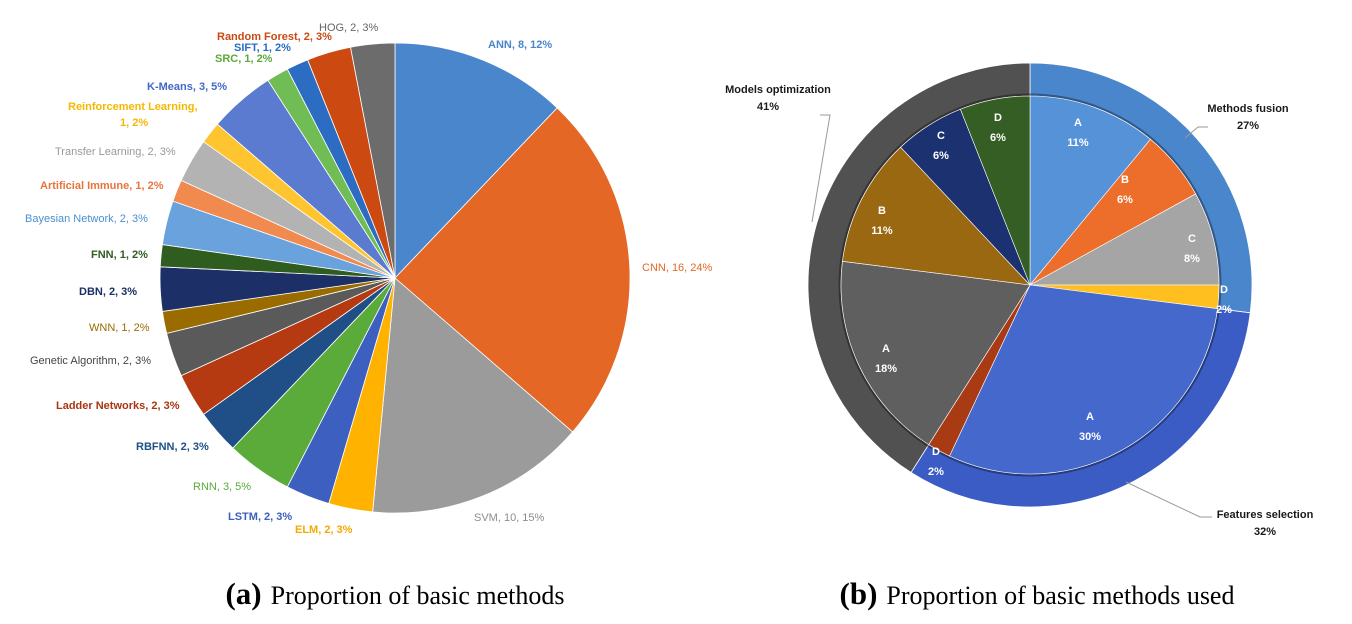  I want to click on inner-label-4: A 30%, so click(1090, 427).